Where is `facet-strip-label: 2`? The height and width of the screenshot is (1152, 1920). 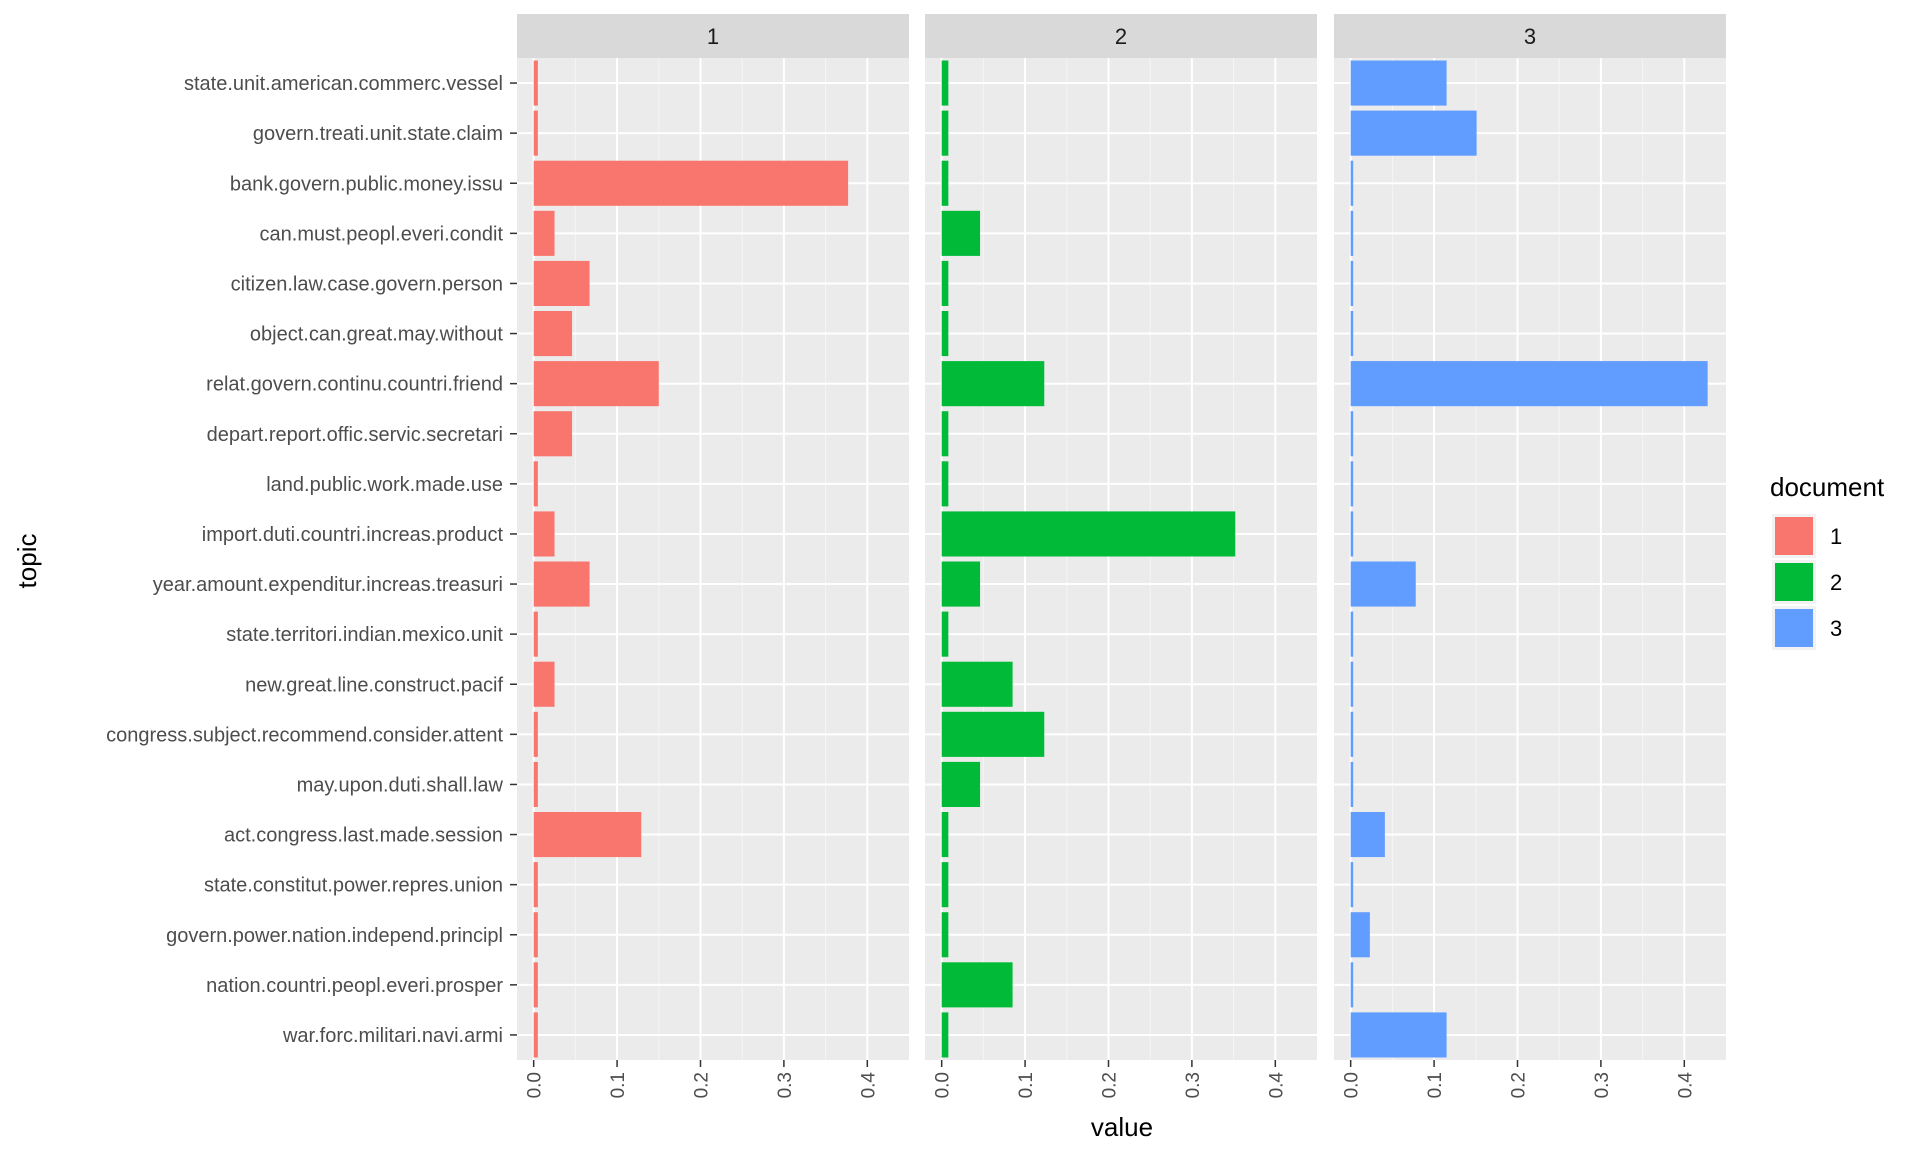
facet-strip-label: 2 is located at coordinates (1121, 36).